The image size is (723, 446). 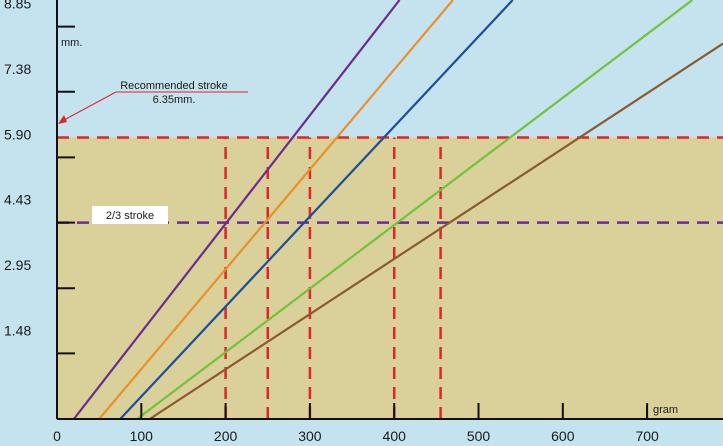 I want to click on recommended-stroke-value: 6.35mm., so click(x=174, y=100).